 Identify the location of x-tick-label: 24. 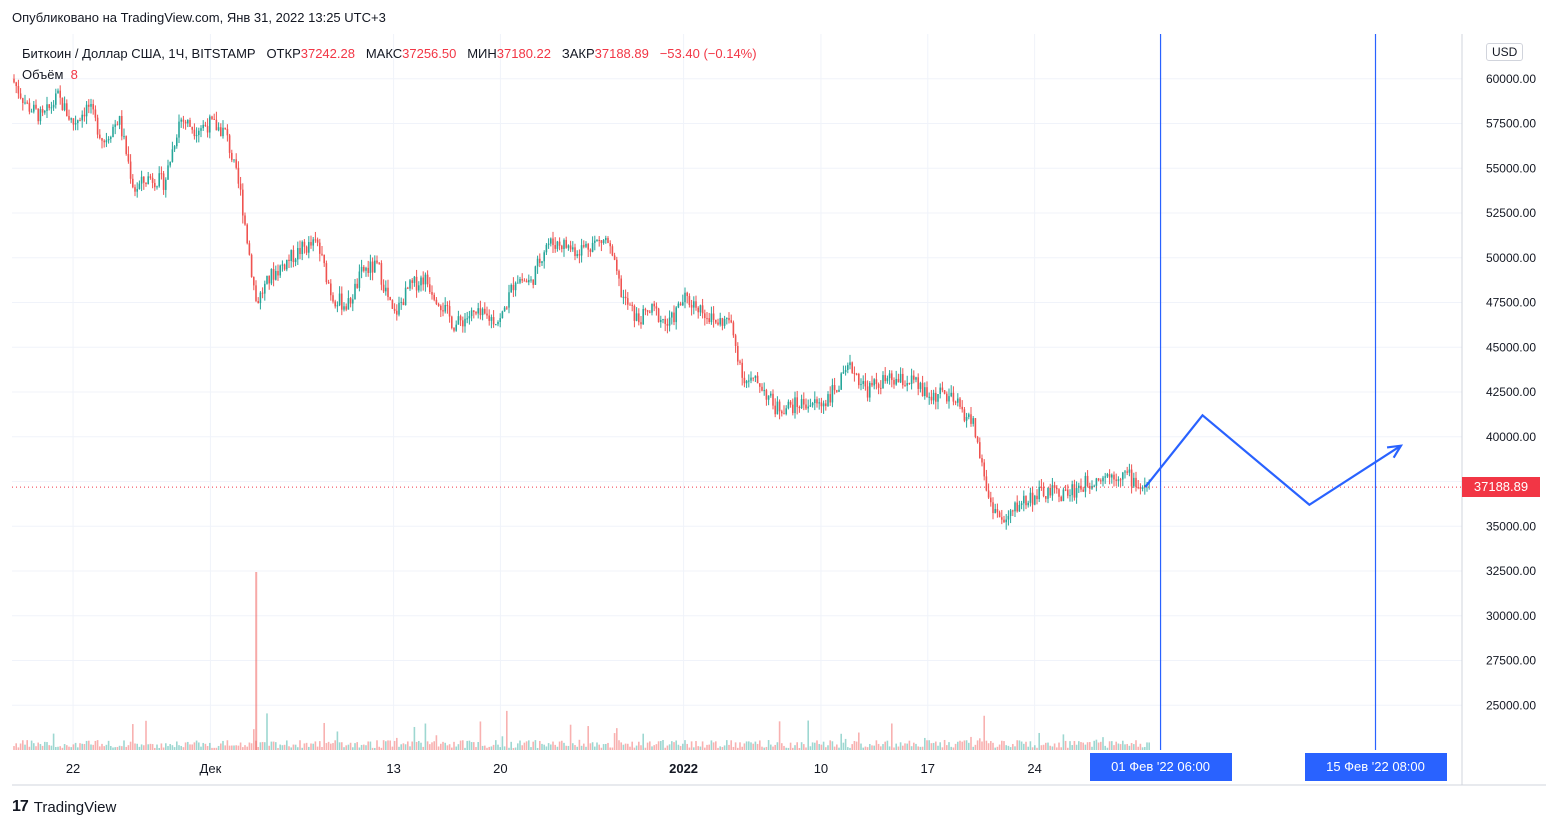
(1034, 768).